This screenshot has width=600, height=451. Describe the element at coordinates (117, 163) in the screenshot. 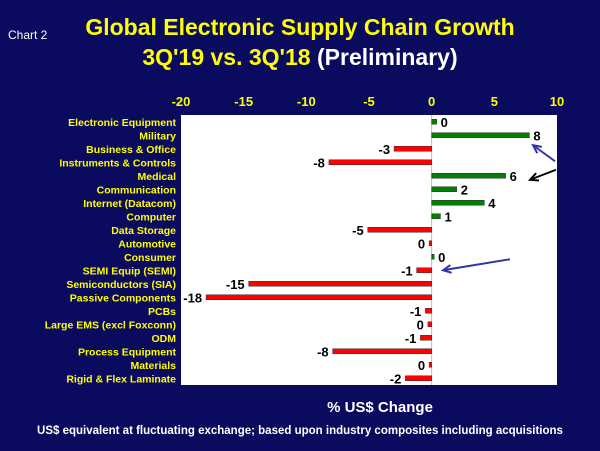

I see `y-category-label: Instruments & Controls` at that location.